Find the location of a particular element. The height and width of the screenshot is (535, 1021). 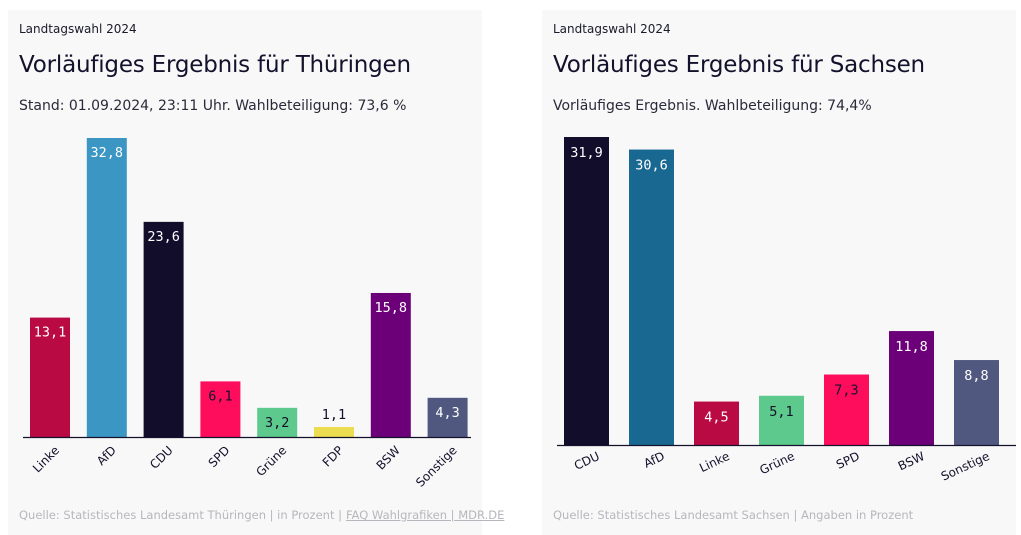

value-label: 15,8 is located at coordinates (391, 308).